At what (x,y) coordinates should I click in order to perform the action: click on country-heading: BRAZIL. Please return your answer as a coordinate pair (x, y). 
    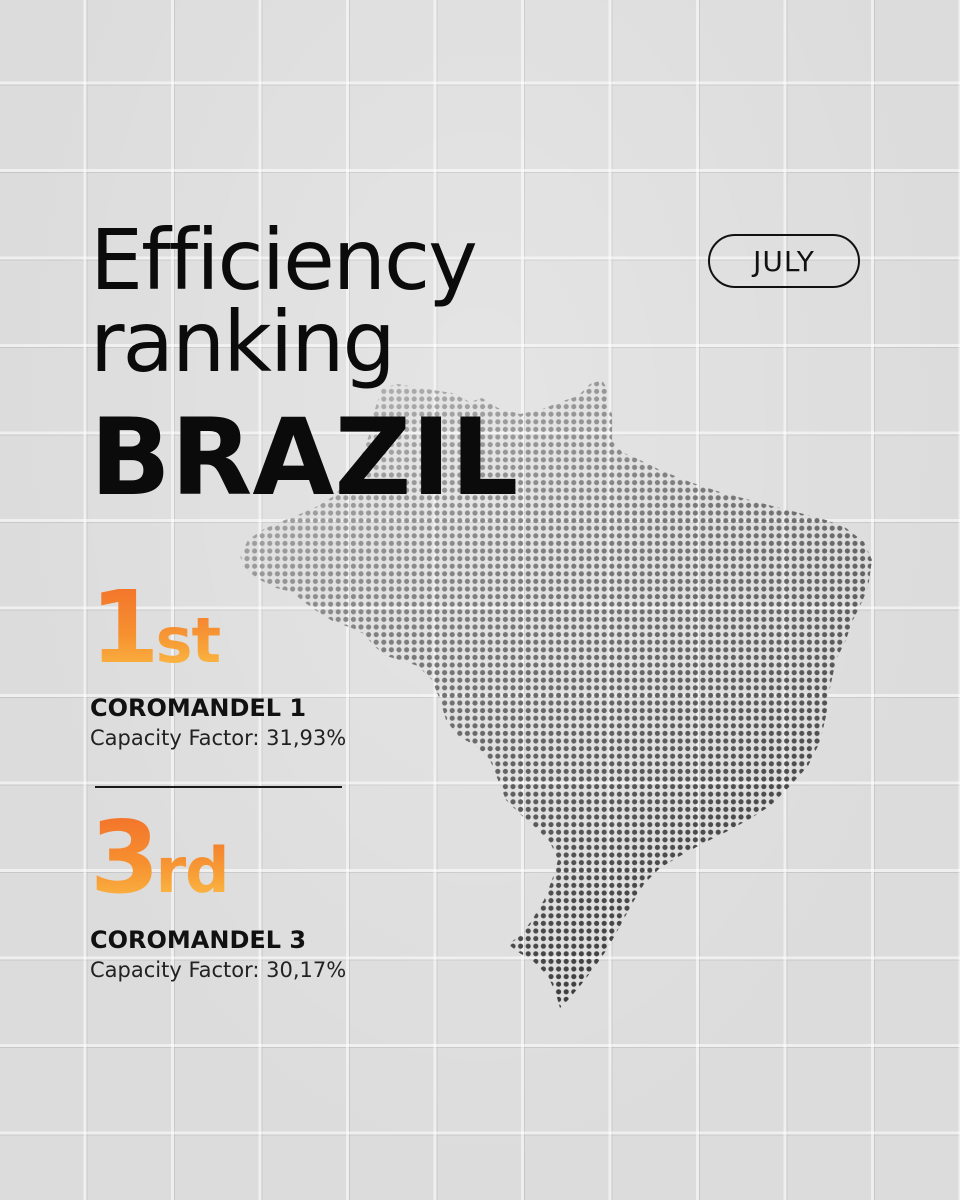
    Looking at the image, I should click on (304, 457).